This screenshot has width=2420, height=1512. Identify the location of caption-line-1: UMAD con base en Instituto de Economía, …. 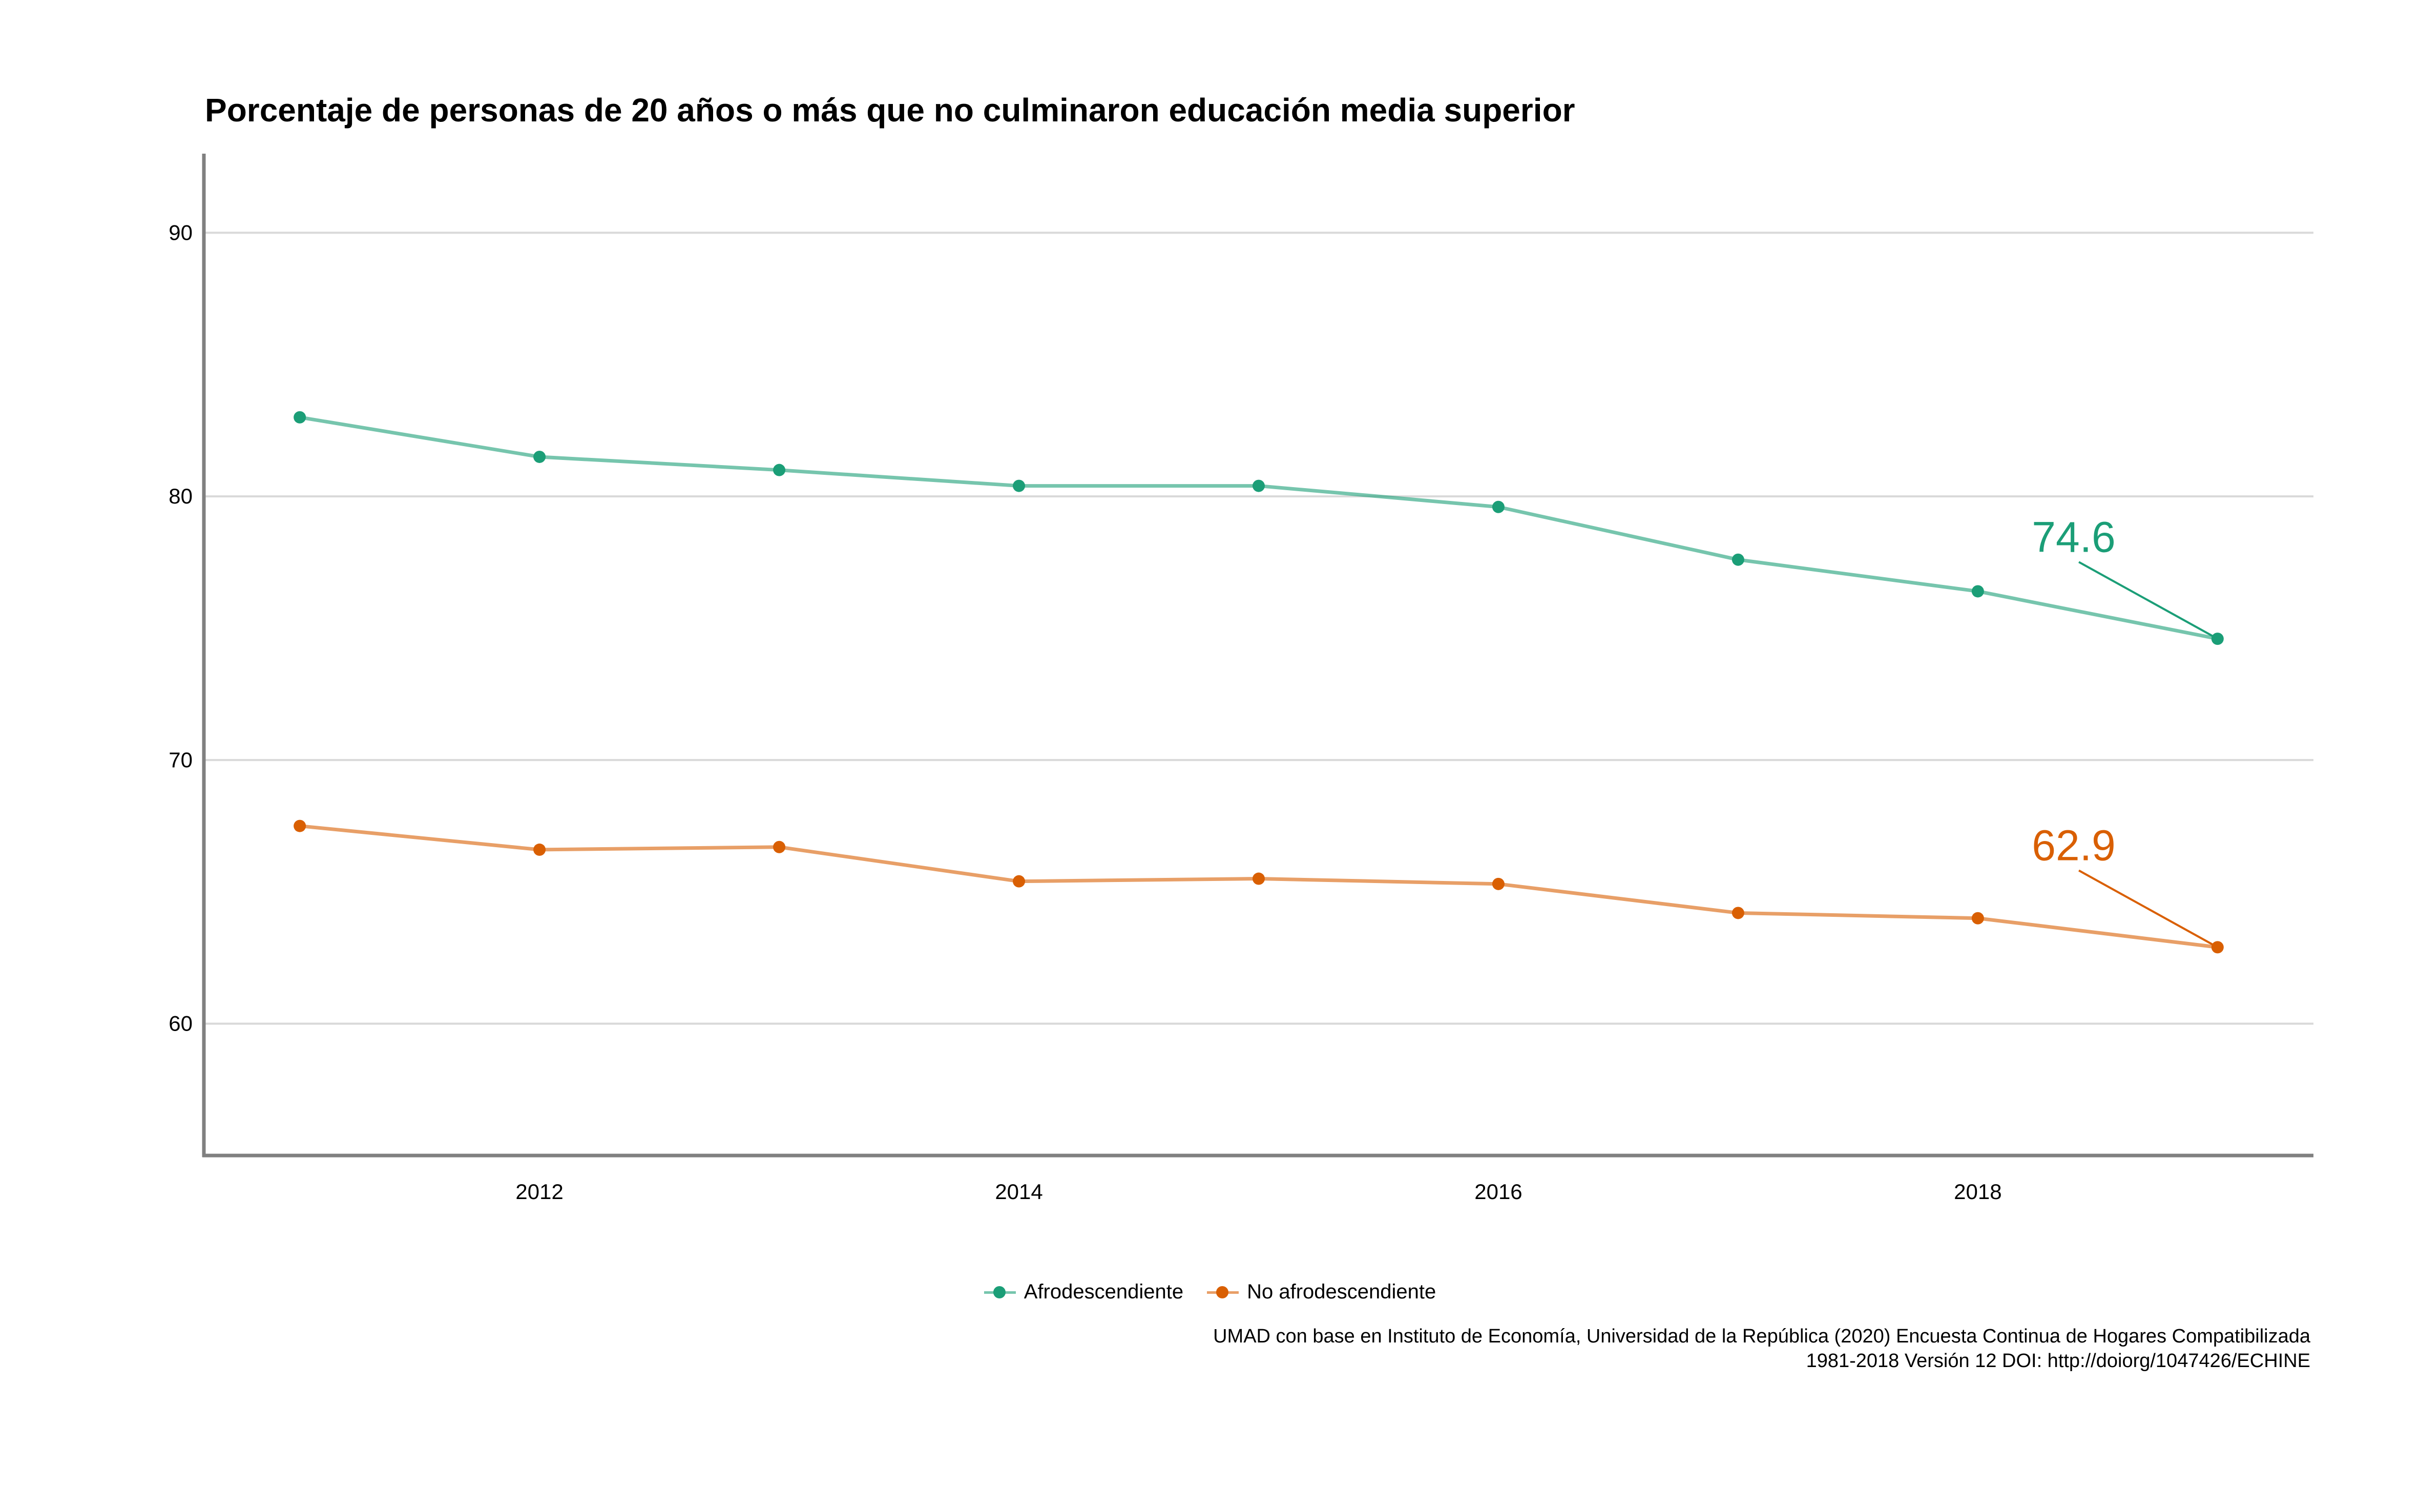
(1761, 1336).